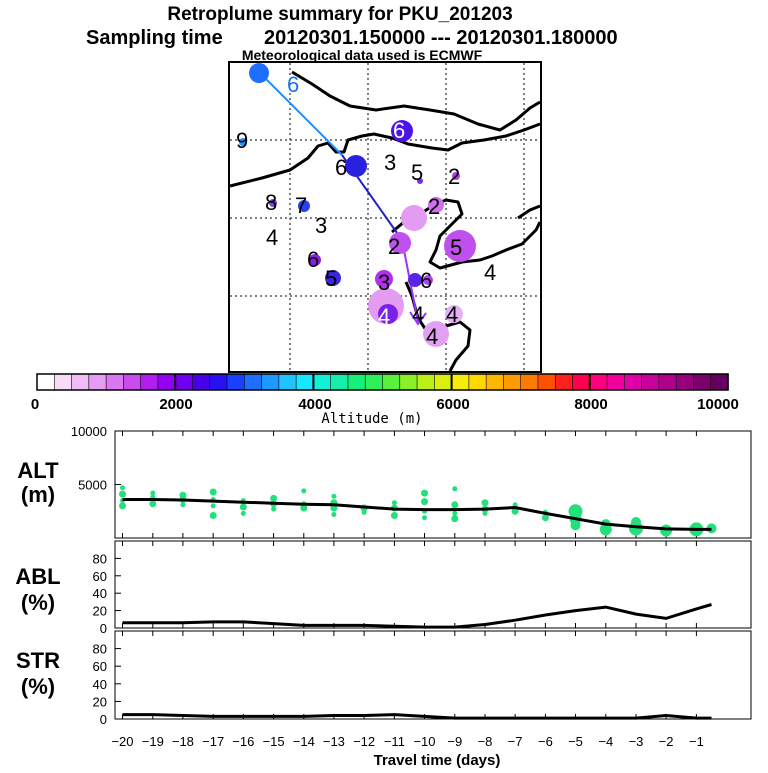 This screenshot has height=773, width=768. I want to click on str-y-tick-label: 20, so click(100, 701).